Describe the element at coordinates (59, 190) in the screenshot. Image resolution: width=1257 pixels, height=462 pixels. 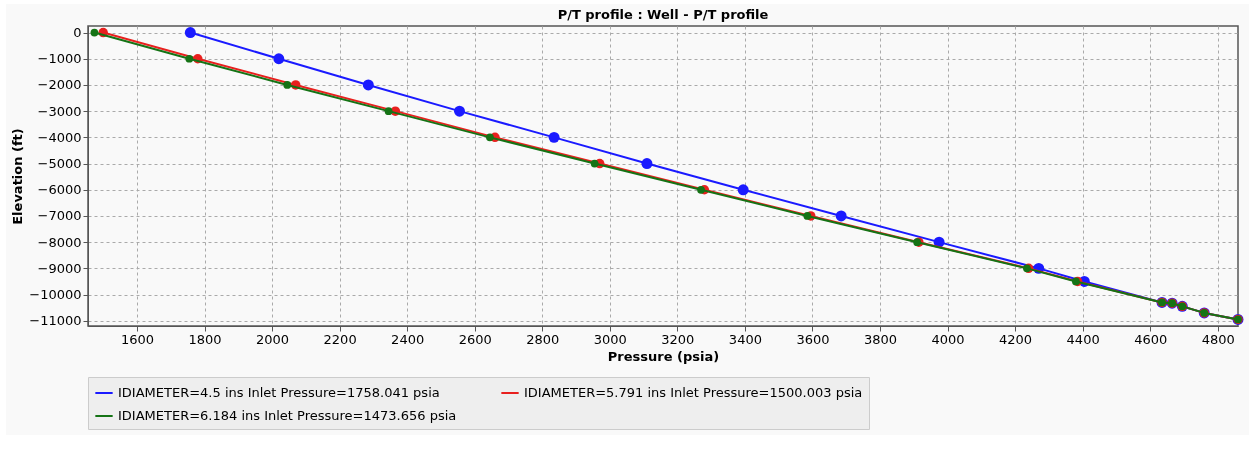
I see `y-tick-label: −6000` at that location.